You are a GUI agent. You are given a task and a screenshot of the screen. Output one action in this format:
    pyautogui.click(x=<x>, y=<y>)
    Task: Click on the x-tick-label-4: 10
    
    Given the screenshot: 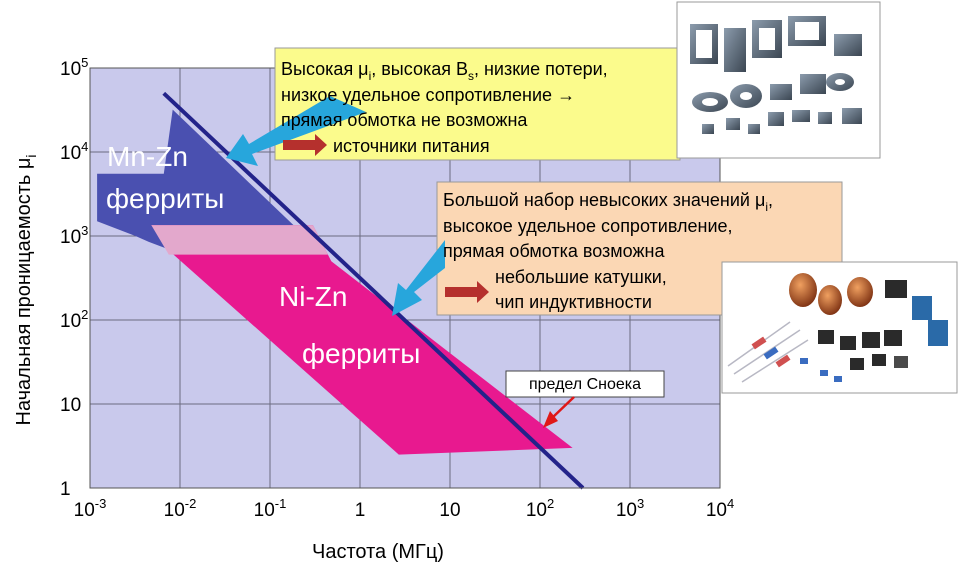 What is the action you would take?
    pyautogui.click(x=449, y=510)
    